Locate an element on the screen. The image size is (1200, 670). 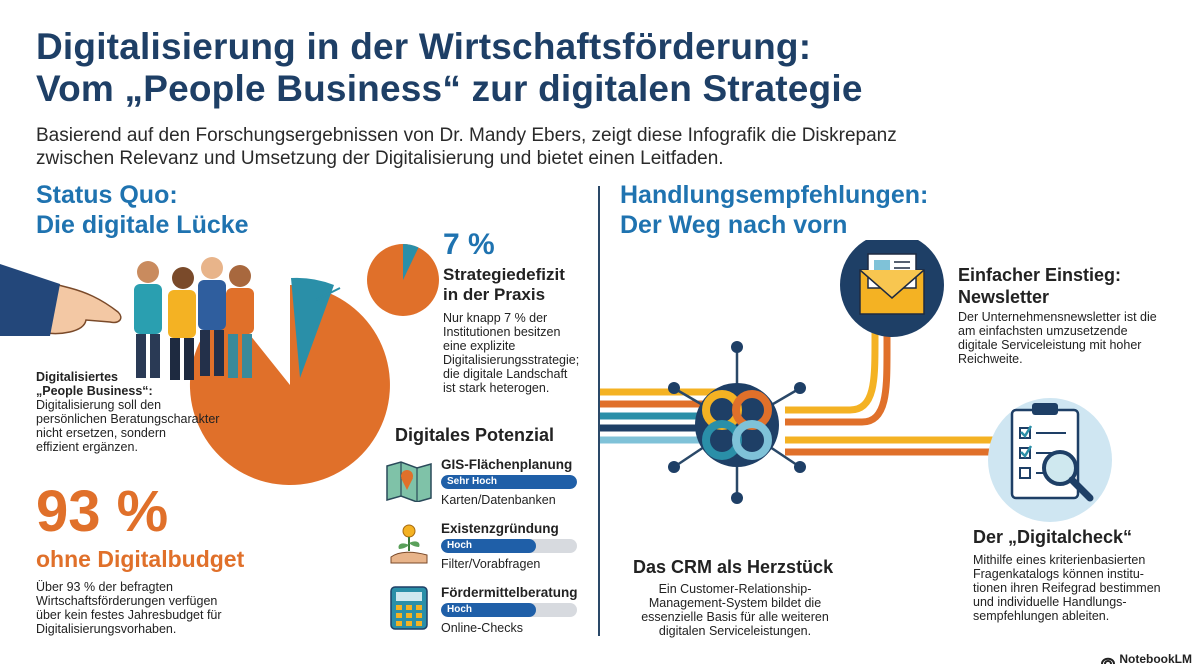
digitalcheck-text-4: und individuelle Handlungs- is located at coordinates (1050, 602).